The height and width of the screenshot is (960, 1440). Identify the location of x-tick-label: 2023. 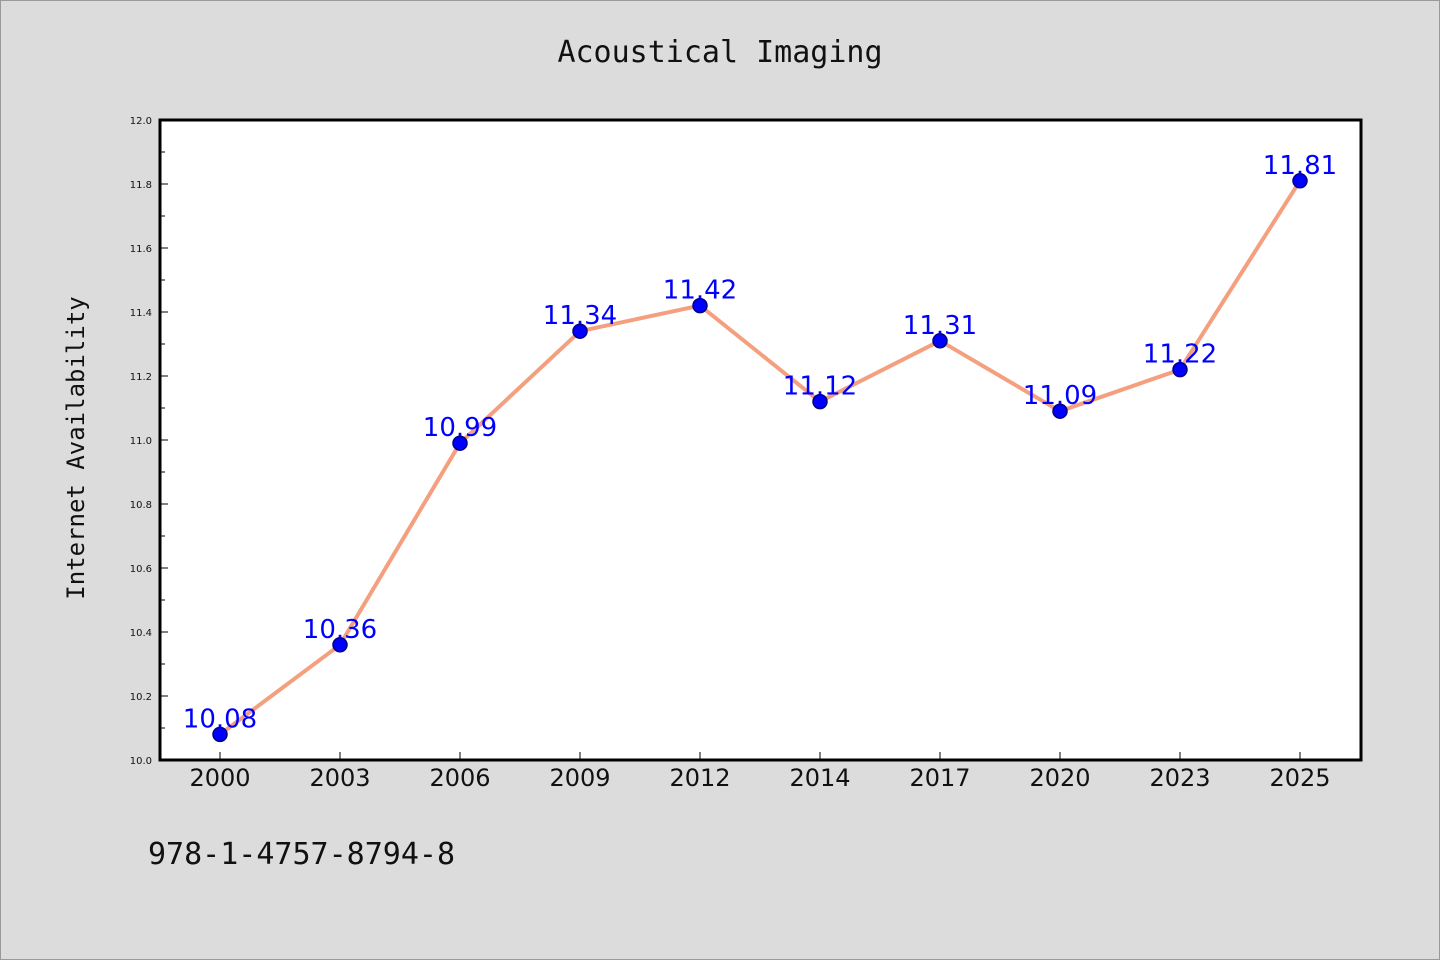
(1179, 778).